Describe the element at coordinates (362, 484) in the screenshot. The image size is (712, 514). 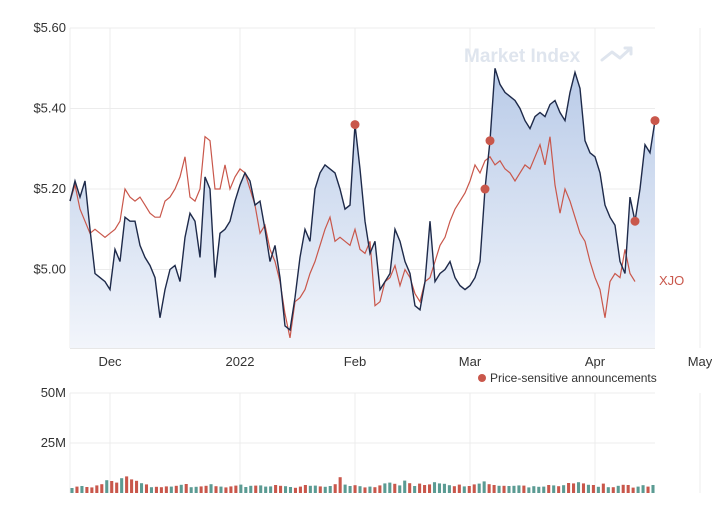
I see `volume-bars` at that location.